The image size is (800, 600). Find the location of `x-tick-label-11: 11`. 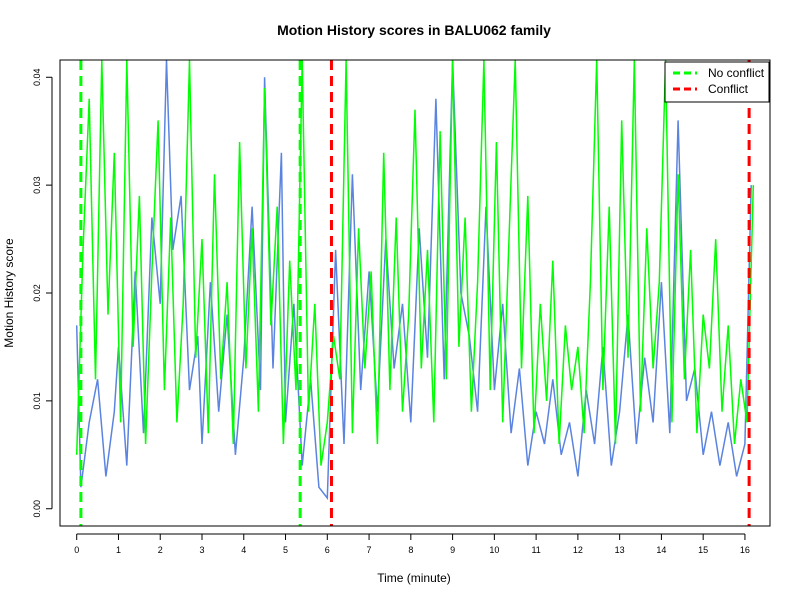

x-tick-label-11: 11 is located at coordinates (535, 550).